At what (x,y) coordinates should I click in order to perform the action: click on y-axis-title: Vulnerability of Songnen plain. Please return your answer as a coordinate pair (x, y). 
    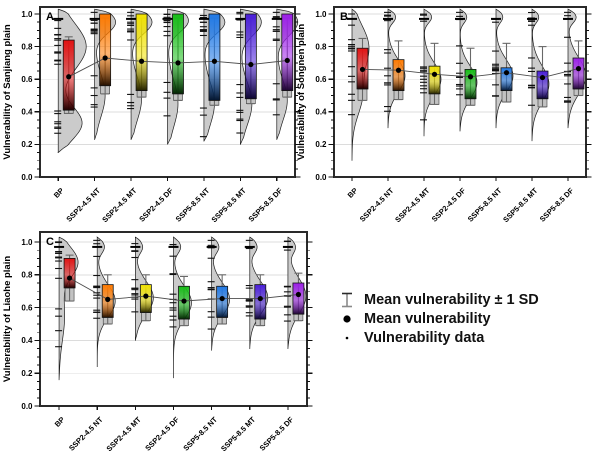
    Looking at the image, I should click on (301, 92).